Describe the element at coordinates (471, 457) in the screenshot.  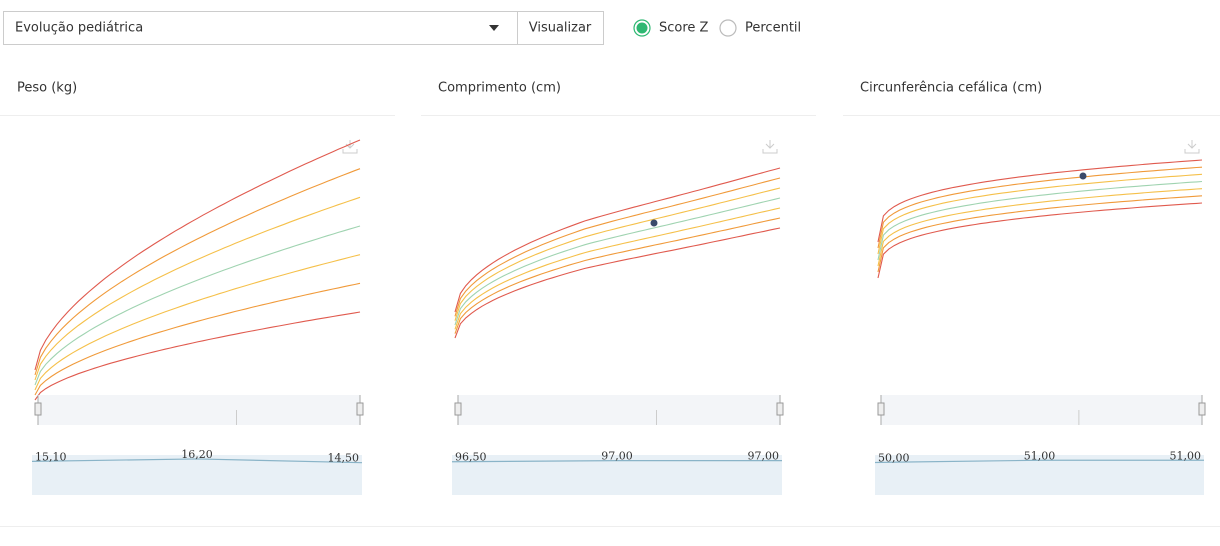
I see `value-label: 96,50` at that location.